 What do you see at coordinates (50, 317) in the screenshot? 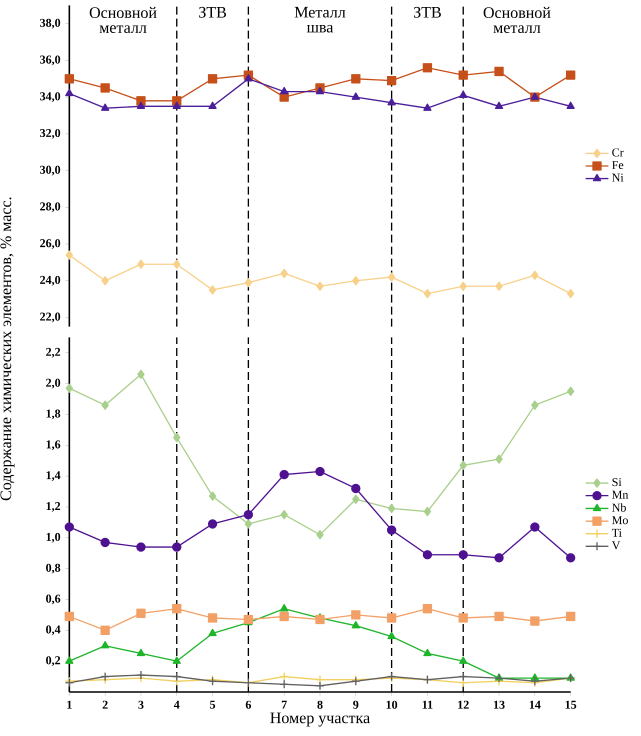
I see `y-tick-label: 22,0` at bounding box center [50, 317].